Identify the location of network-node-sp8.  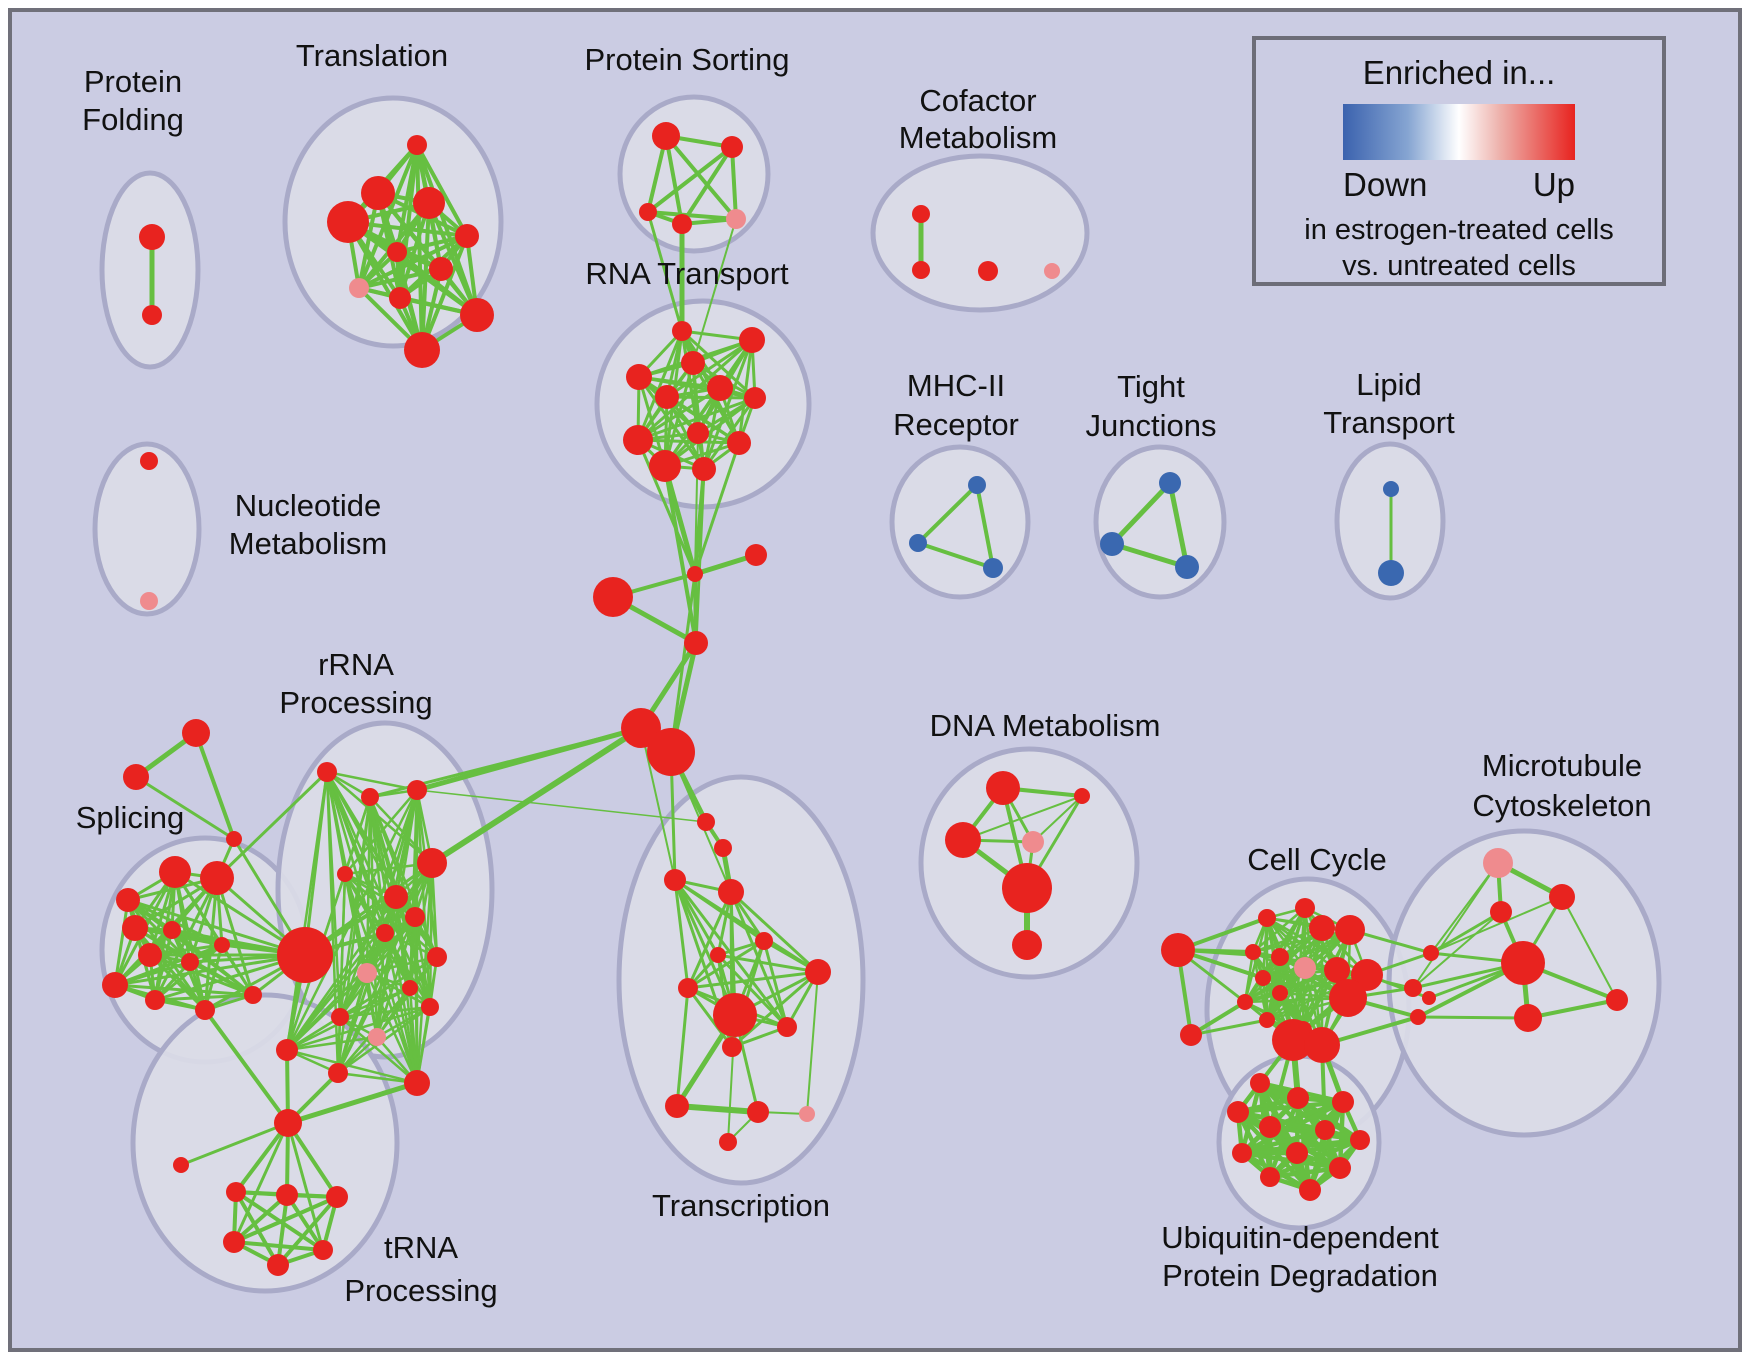
(115, 985).